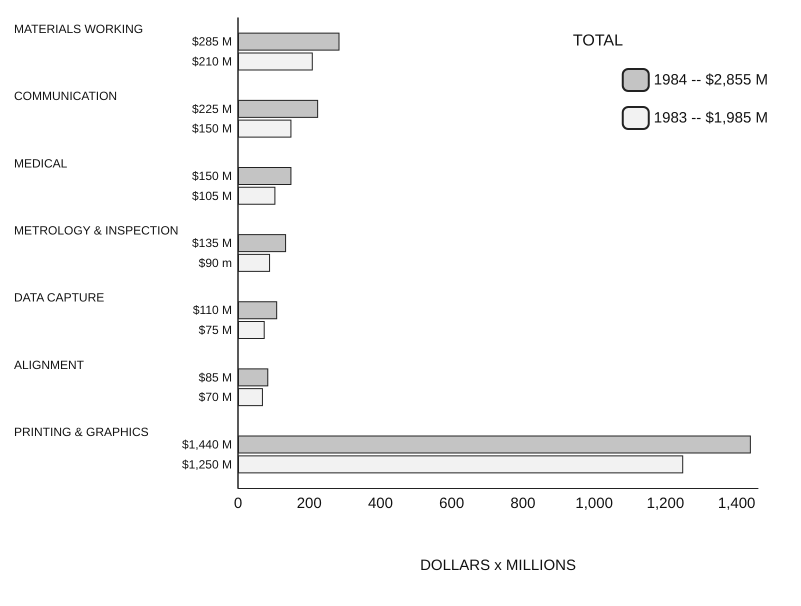 This screenshot has width=801, height=606. I want to click on data-label: $210 M, so click(212, 61).